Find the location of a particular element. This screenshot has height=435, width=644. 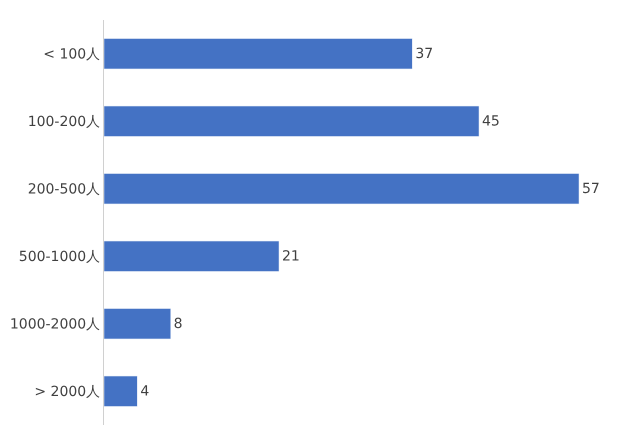

data-label: 37 is located at coordinates (424, 54).